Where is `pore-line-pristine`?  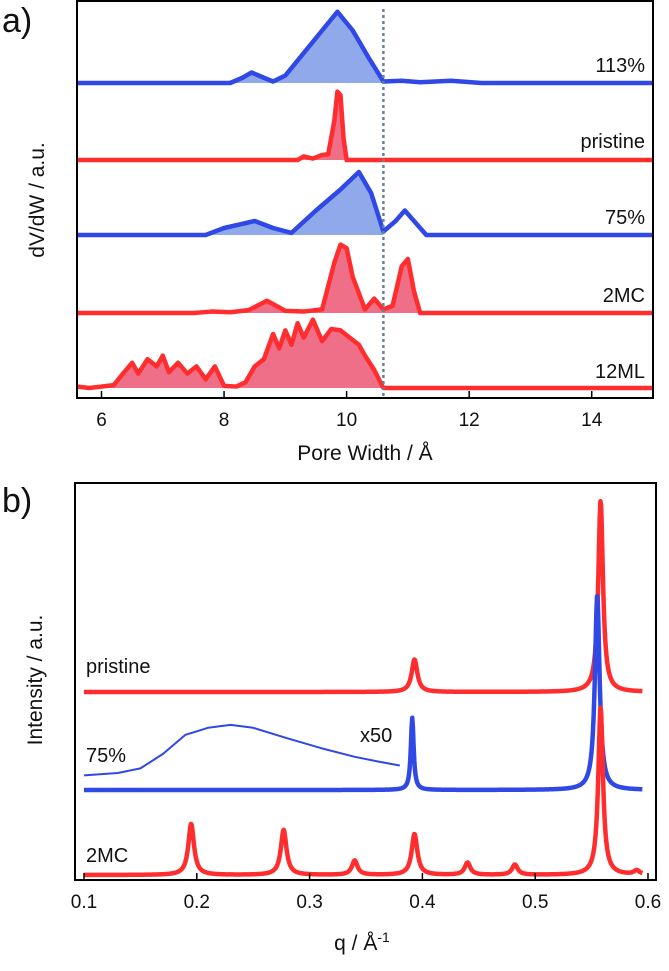
pore-line-pristine is located at coordinates (365, 126).